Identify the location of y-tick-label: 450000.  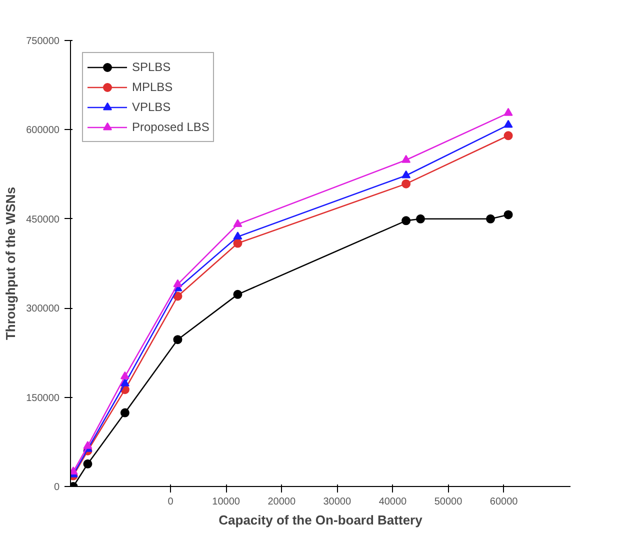
(43, 220).